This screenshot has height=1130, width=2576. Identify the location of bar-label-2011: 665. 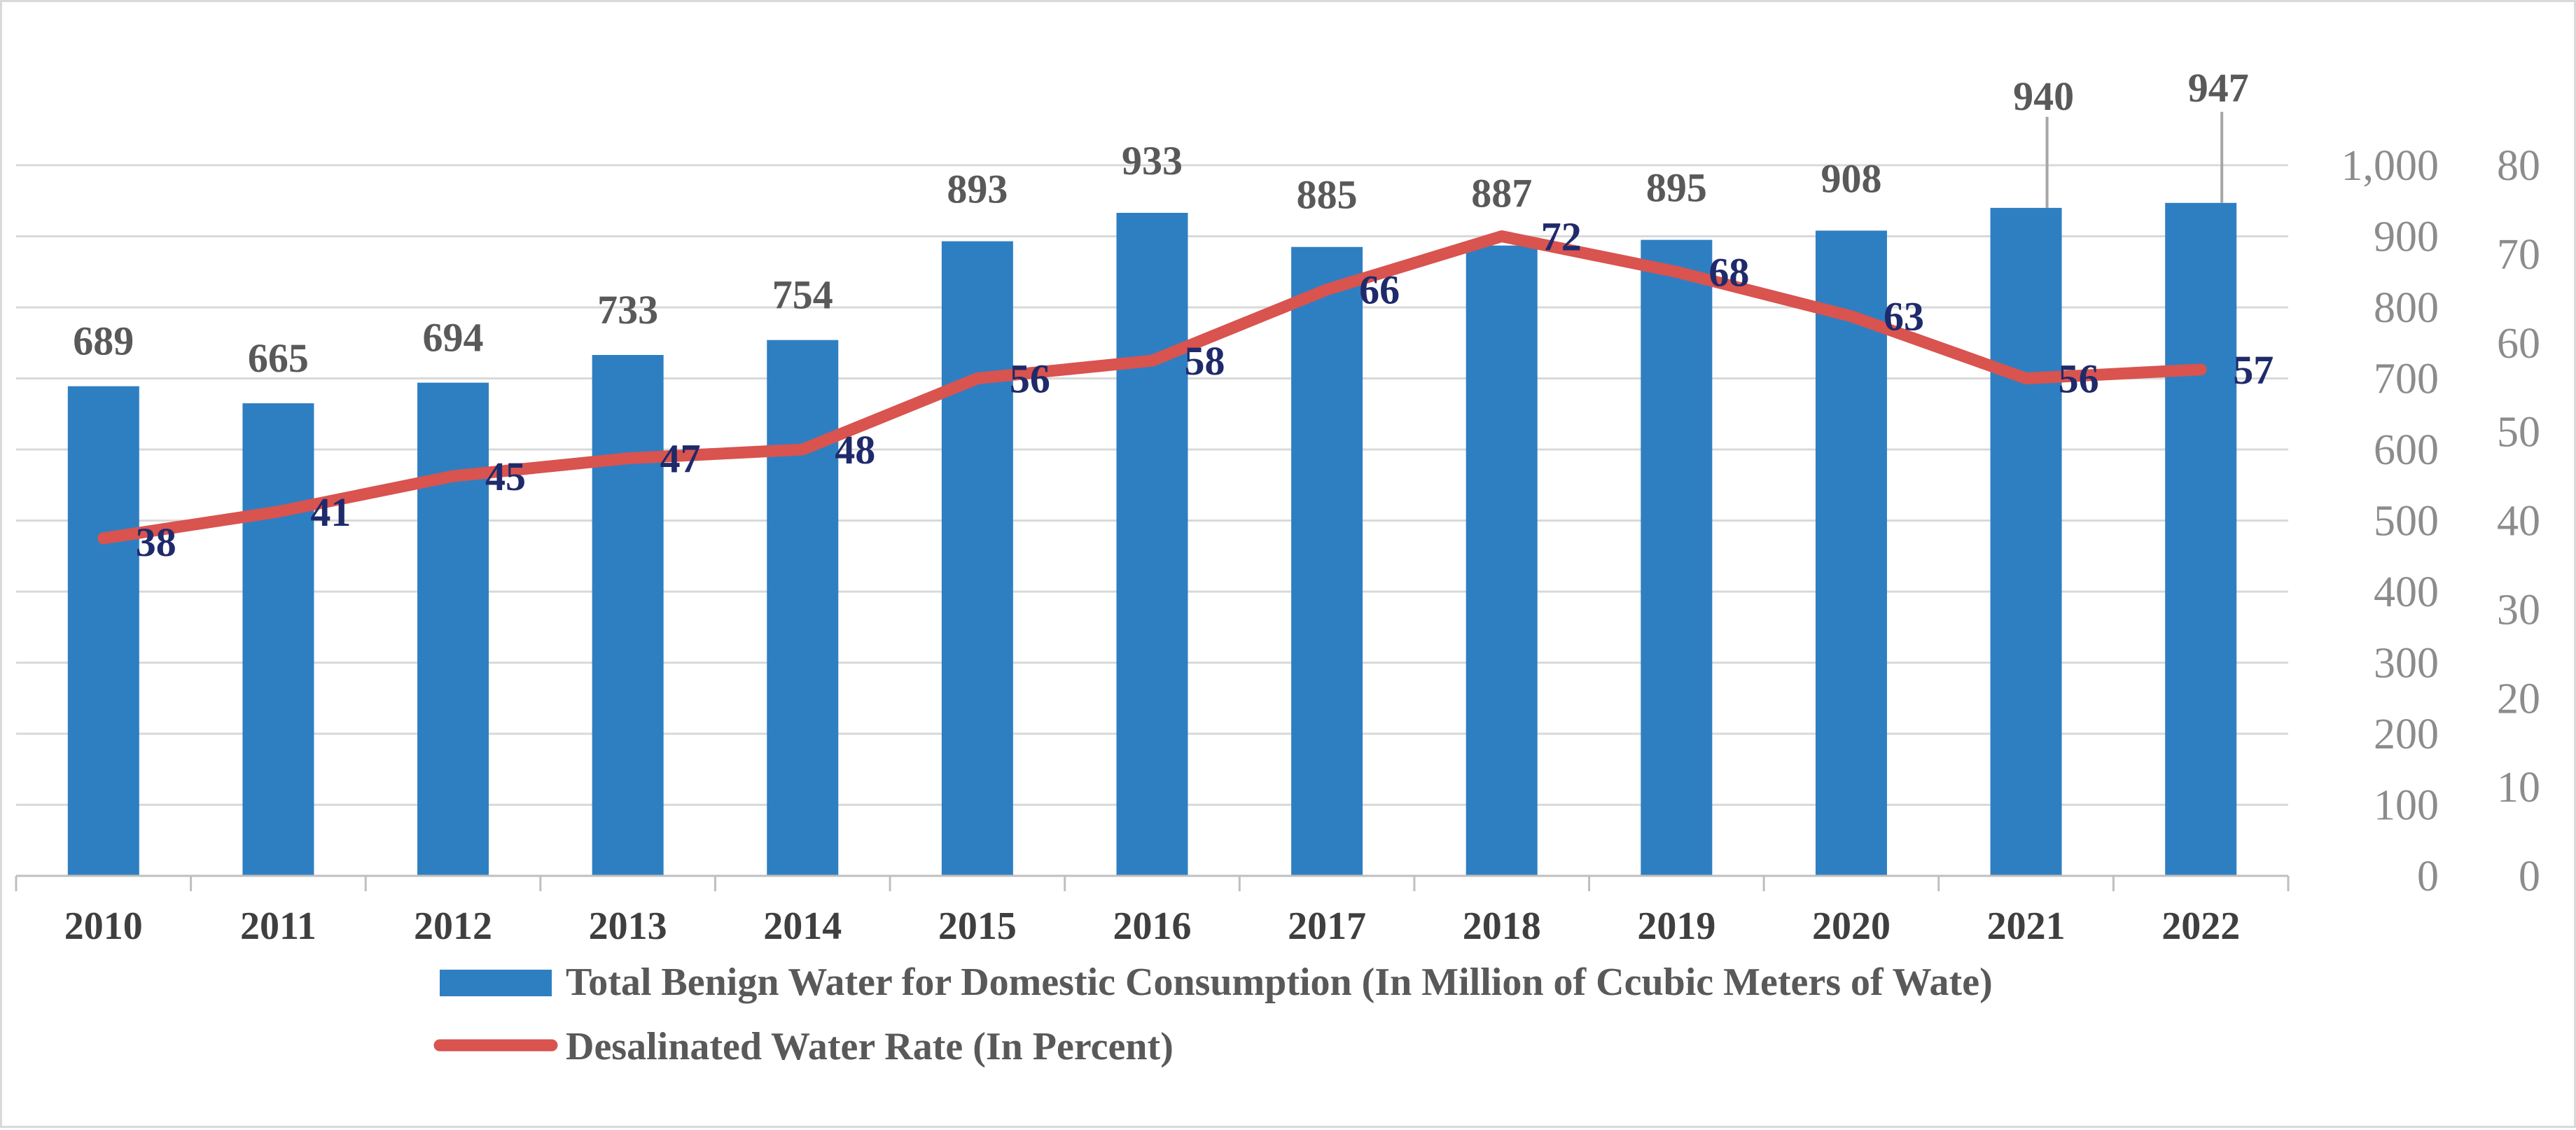
(278, 358).